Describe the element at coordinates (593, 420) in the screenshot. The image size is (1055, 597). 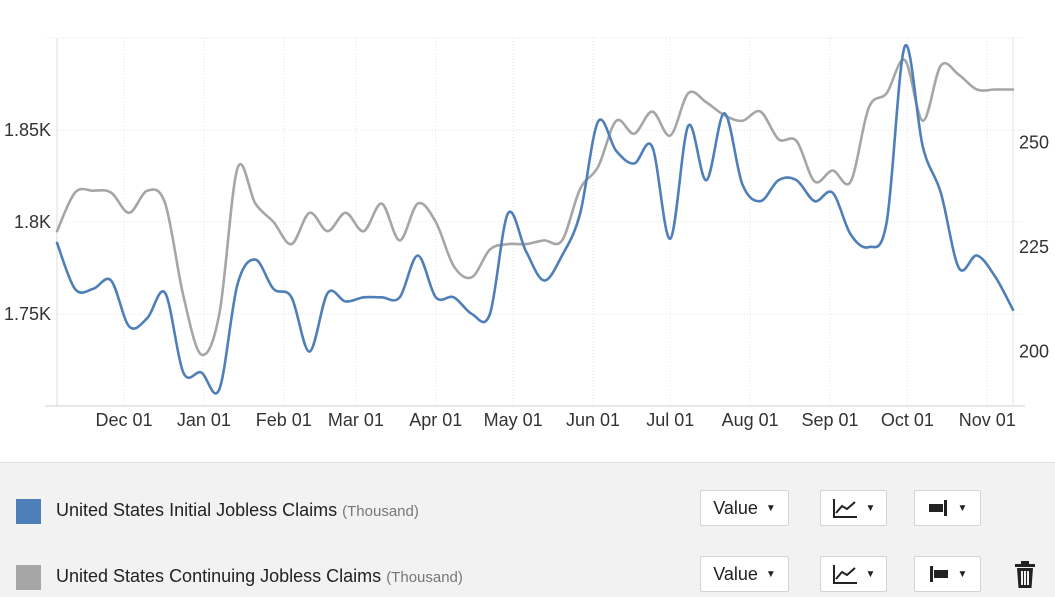
I see `x-tick-label: Jun 01` at that location.